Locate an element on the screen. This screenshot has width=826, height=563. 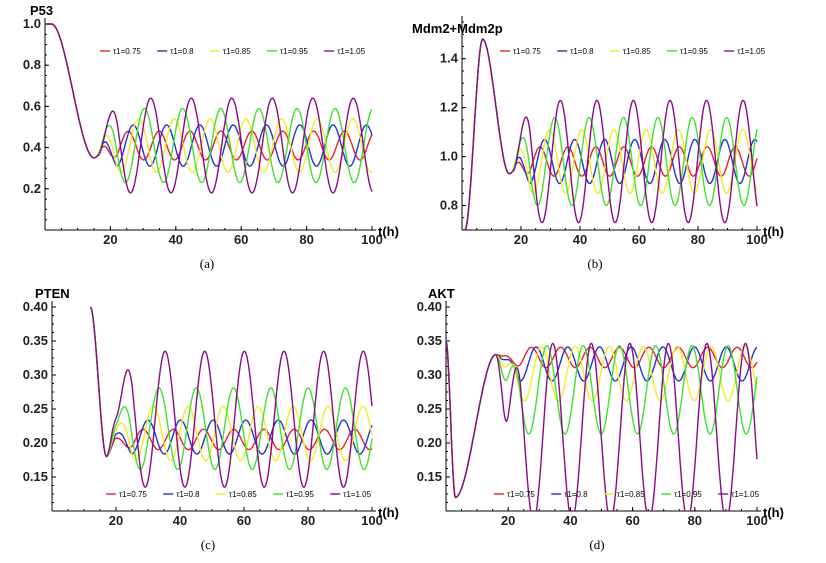
panel-caption: (a) is located at coordinates (207, 263).